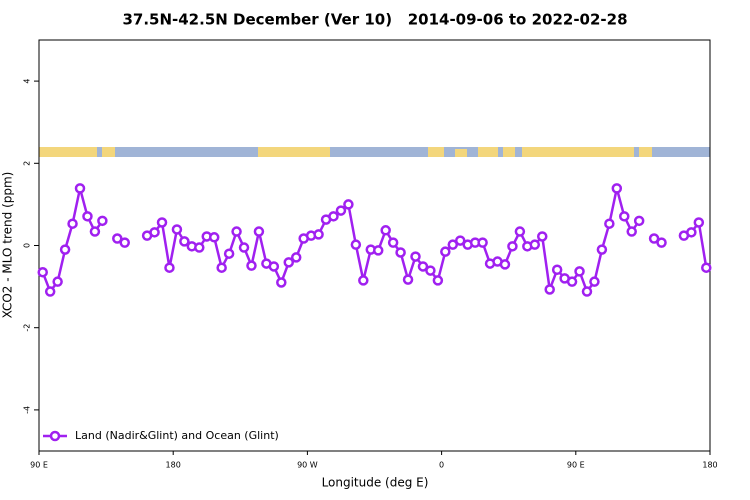  What do you see at coordinates (27, 328) in the screenshot?
I see `y-tick-label: -2` at bounding box center [27, 328].